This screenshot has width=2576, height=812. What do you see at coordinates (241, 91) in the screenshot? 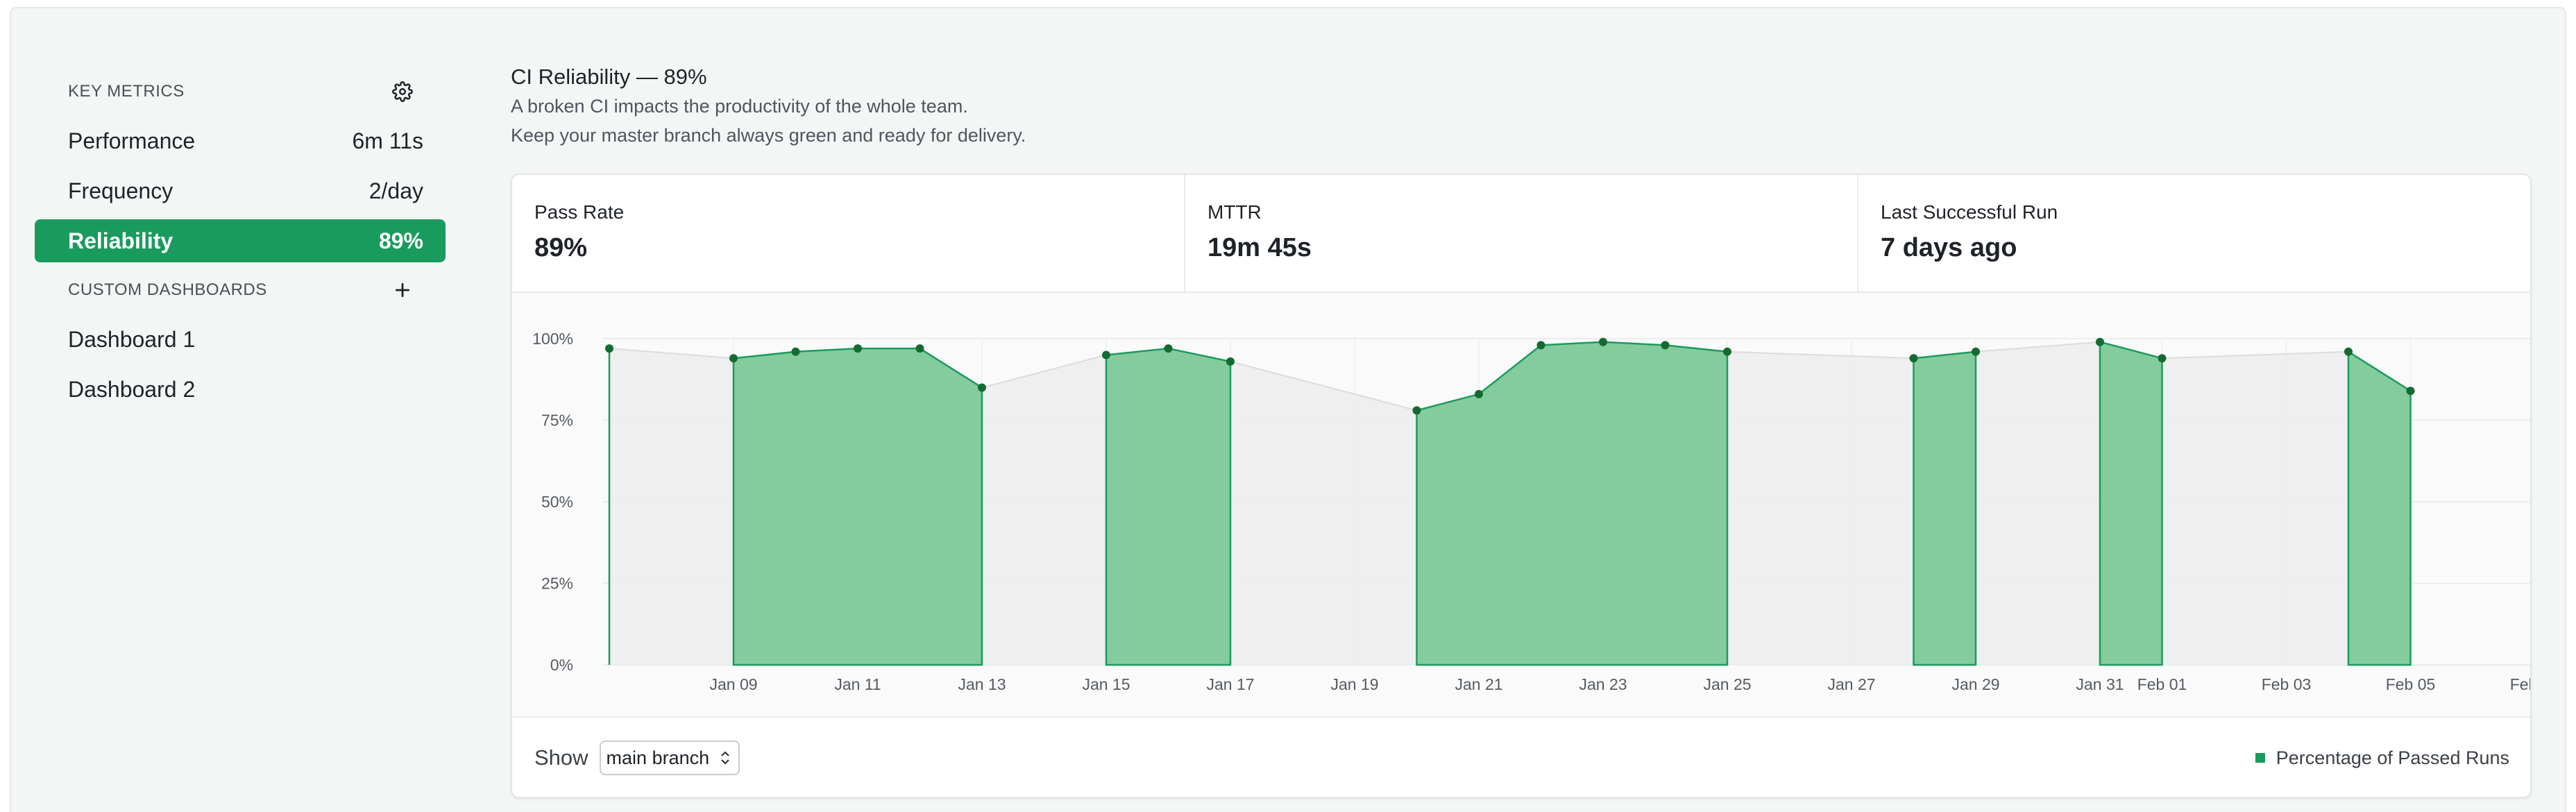
I see `key-metrics-header: KEY METRICS` at bounding box center [241, 91].